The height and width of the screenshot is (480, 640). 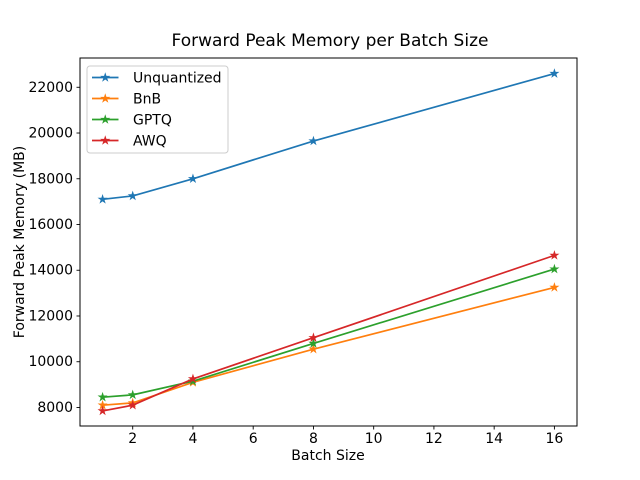 What do you see at coordinates (374, 439) in the screenshot?
I see `x-tick-label: 10` at bounding box center [374, 439].